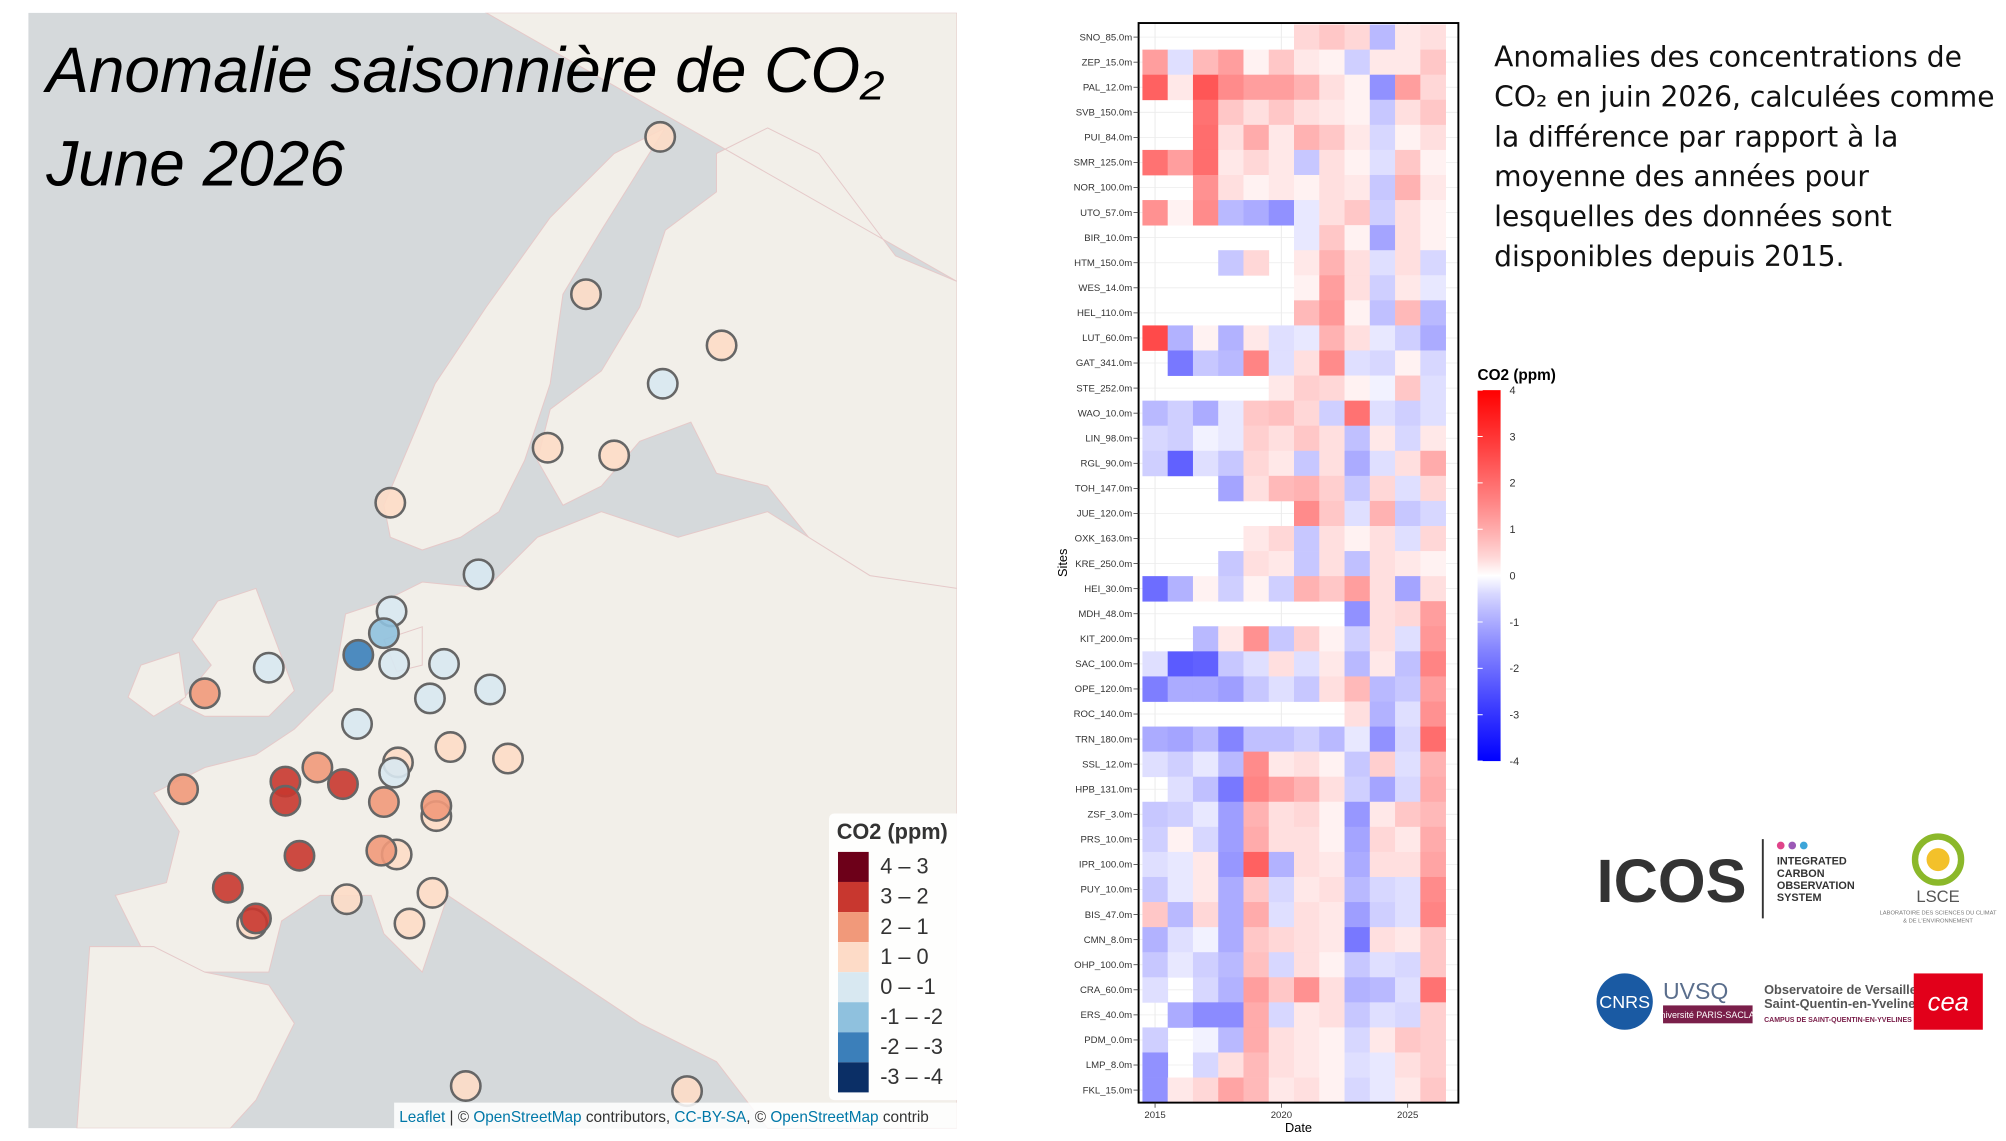 This screenshot has width=2006, height=1141. I want to click on colorbar-tick-label: 3, so click(1513, 437).